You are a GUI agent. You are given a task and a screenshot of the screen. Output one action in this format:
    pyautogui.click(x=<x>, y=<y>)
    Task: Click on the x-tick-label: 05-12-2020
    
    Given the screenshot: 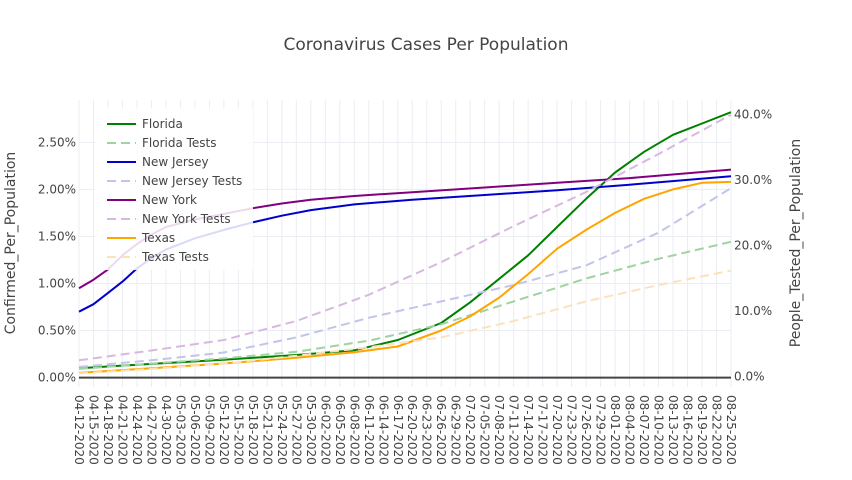 What is the action you would take?
    pyautogui.click(x=224, y=430)
    